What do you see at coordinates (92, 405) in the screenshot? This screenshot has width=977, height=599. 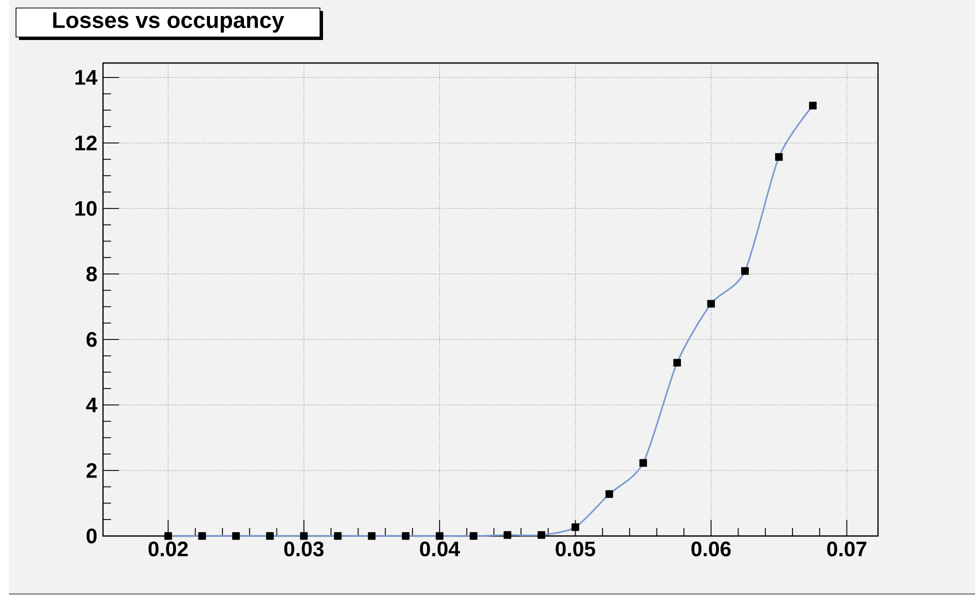 I see `y-tick-label: 4` at bounding box center [92, 405].